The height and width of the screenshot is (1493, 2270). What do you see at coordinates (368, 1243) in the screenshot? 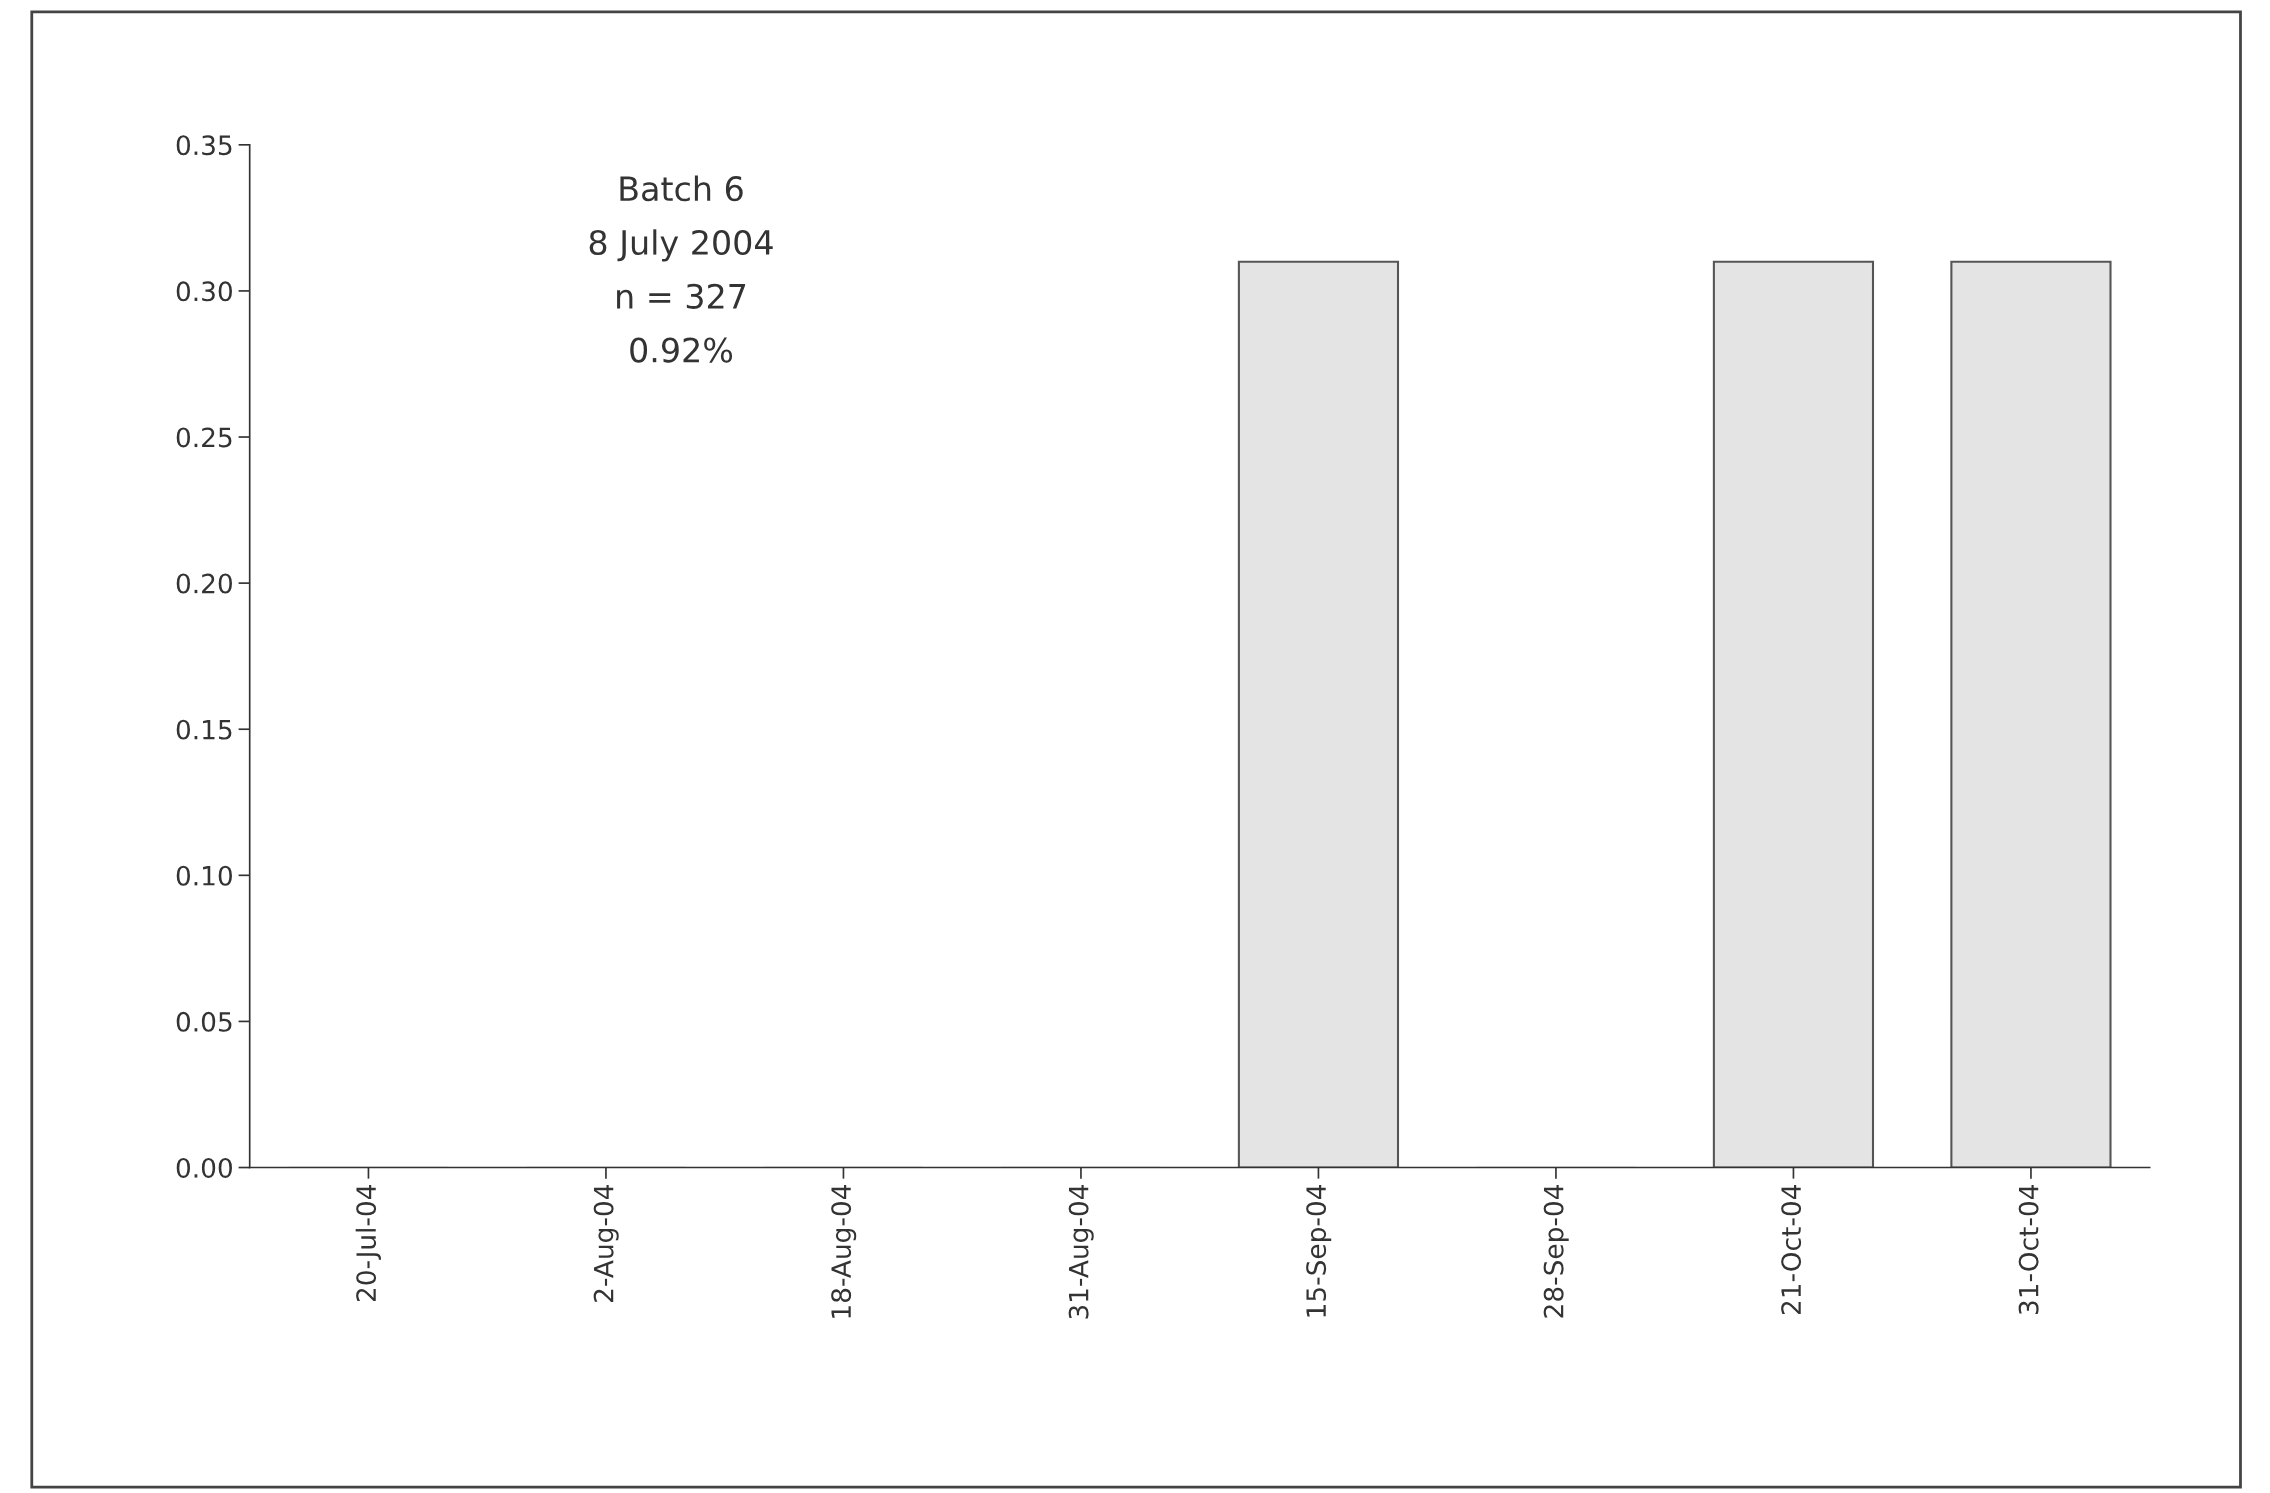
I see `x-tick-label: 20-Jul-04` at bounding box center [368, 1243].